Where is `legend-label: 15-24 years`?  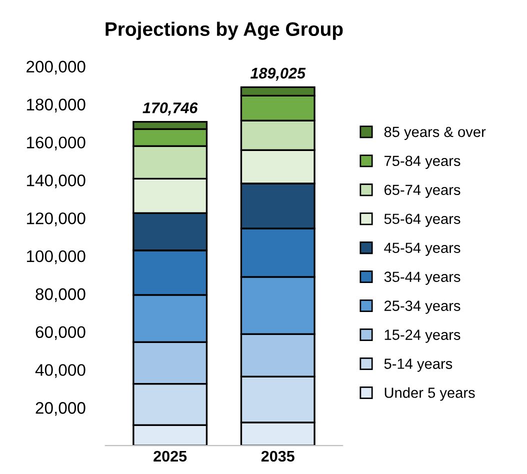 legend-label: 15-24 years is located at coordinates (422, 336).